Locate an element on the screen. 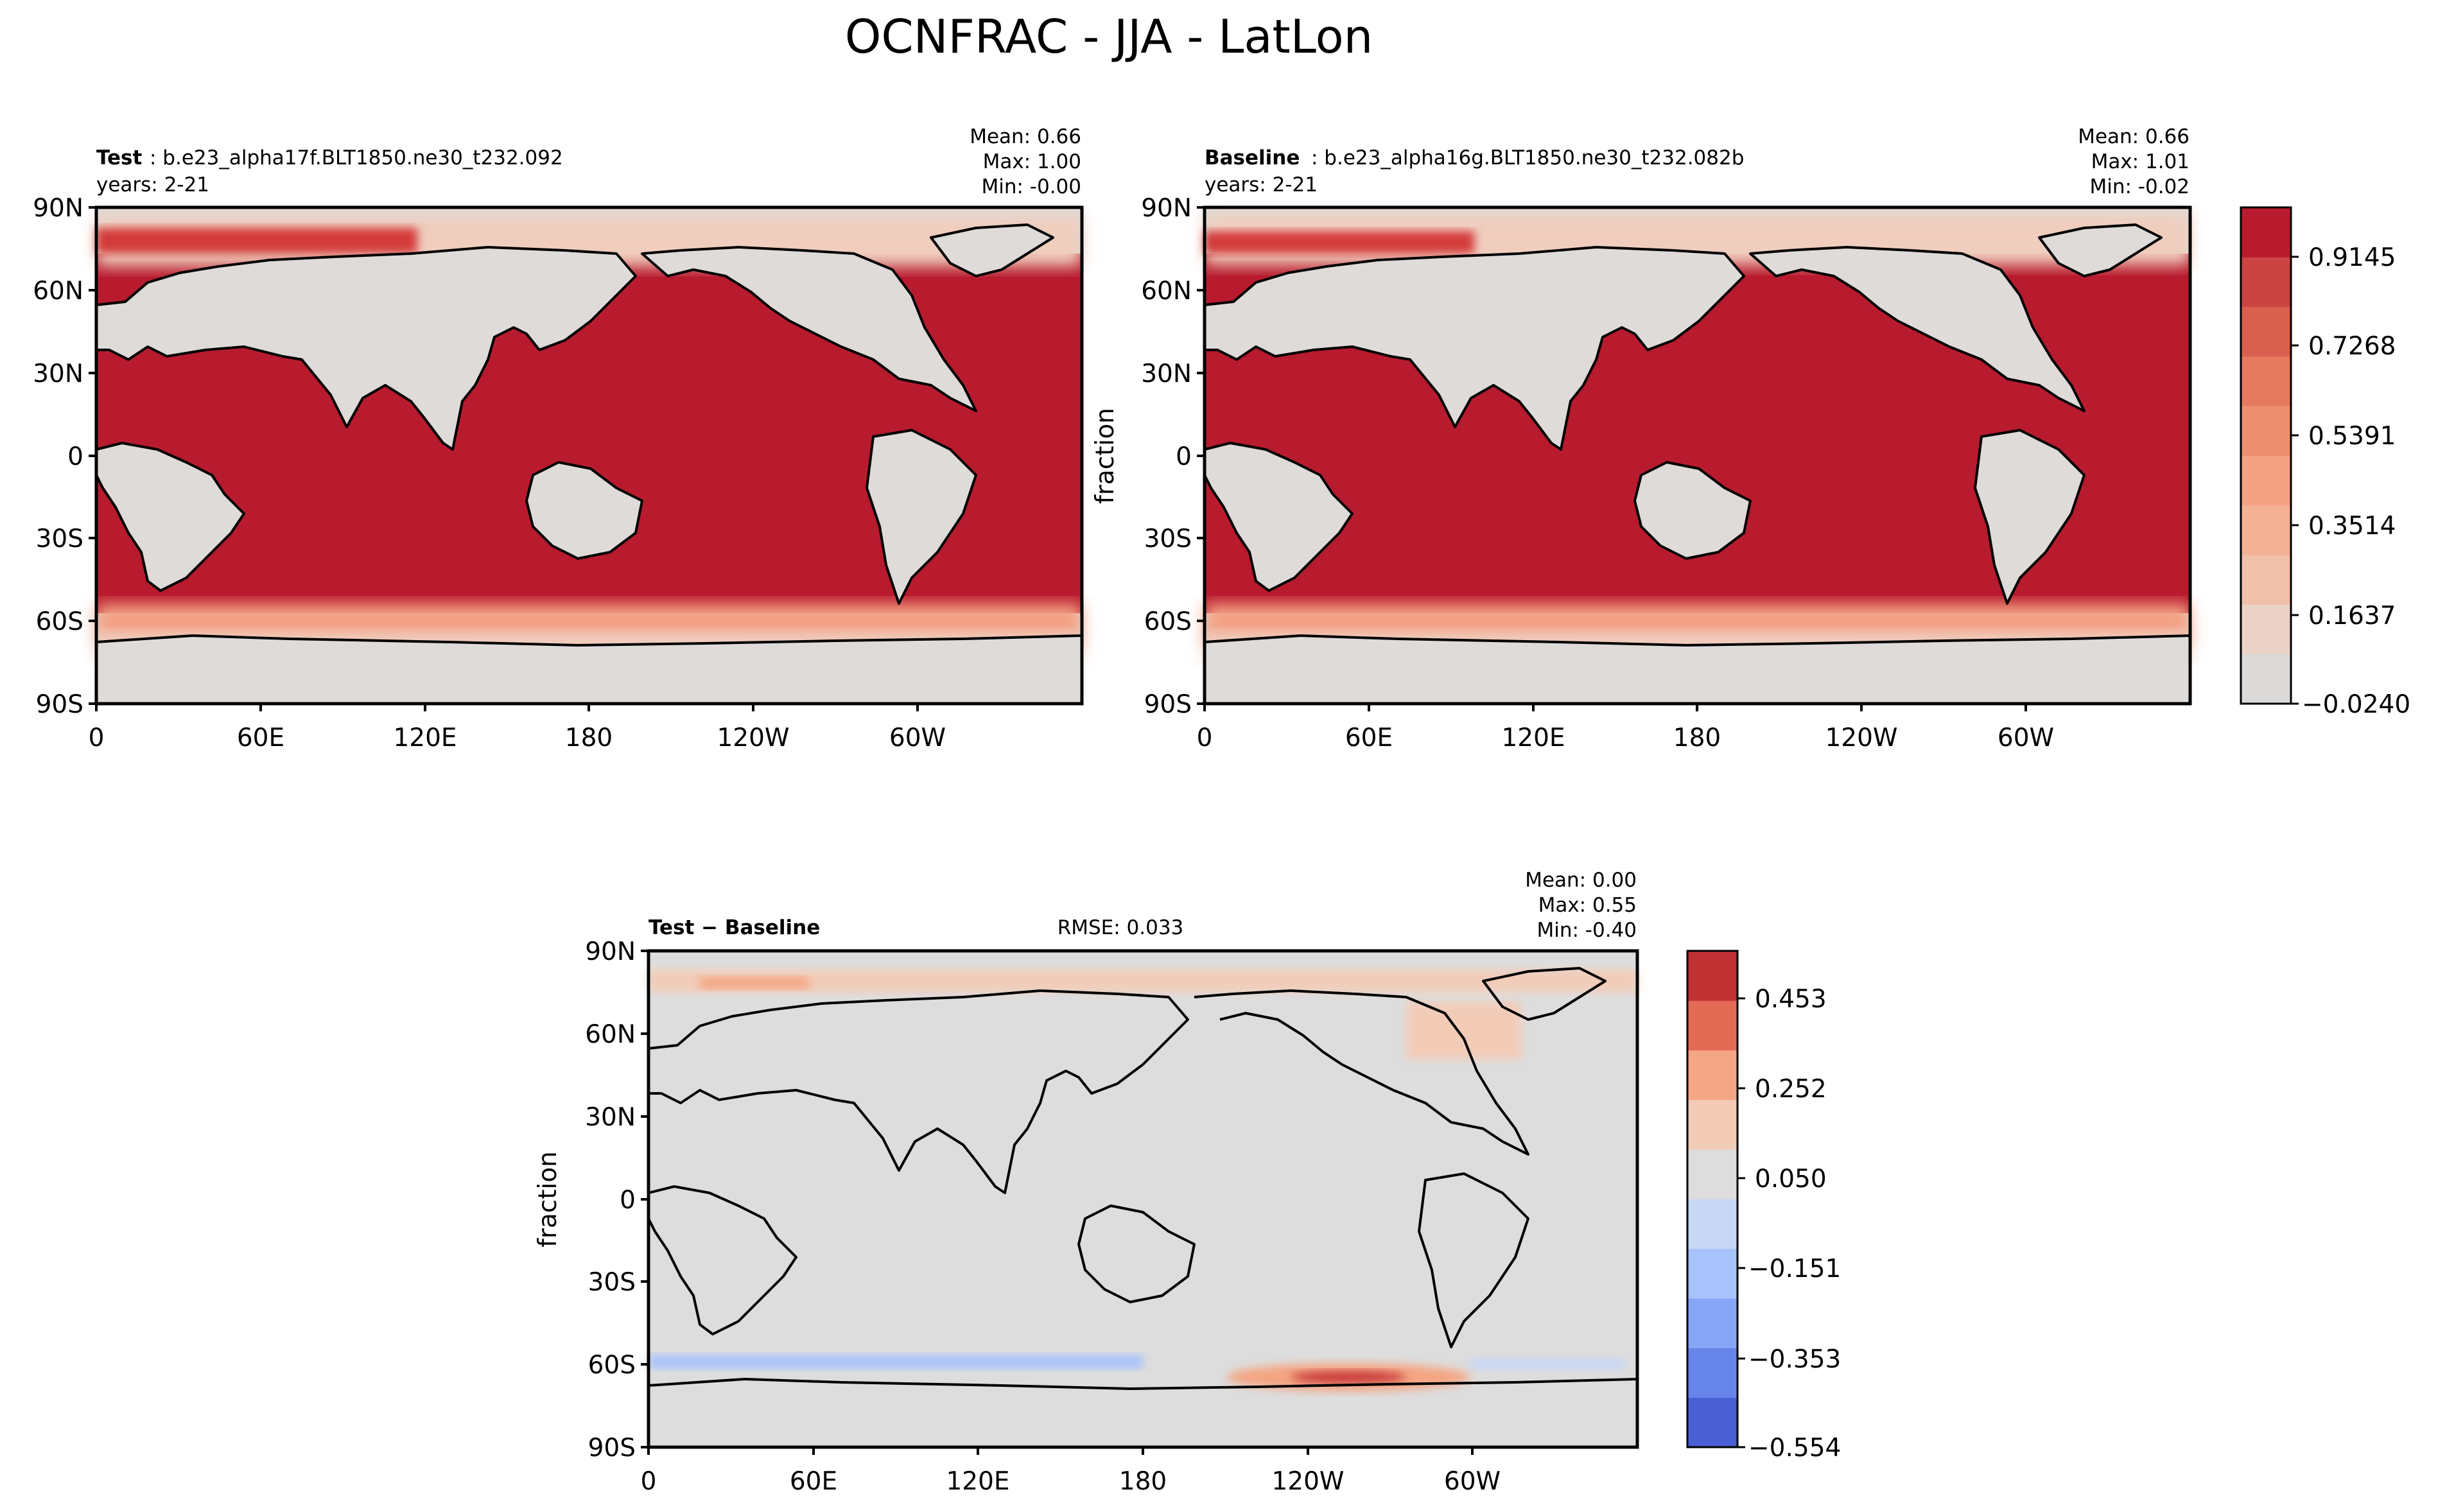 This screenshot has height=1512, width=2438. difference-continents is located at coordinates (1142, 1178).